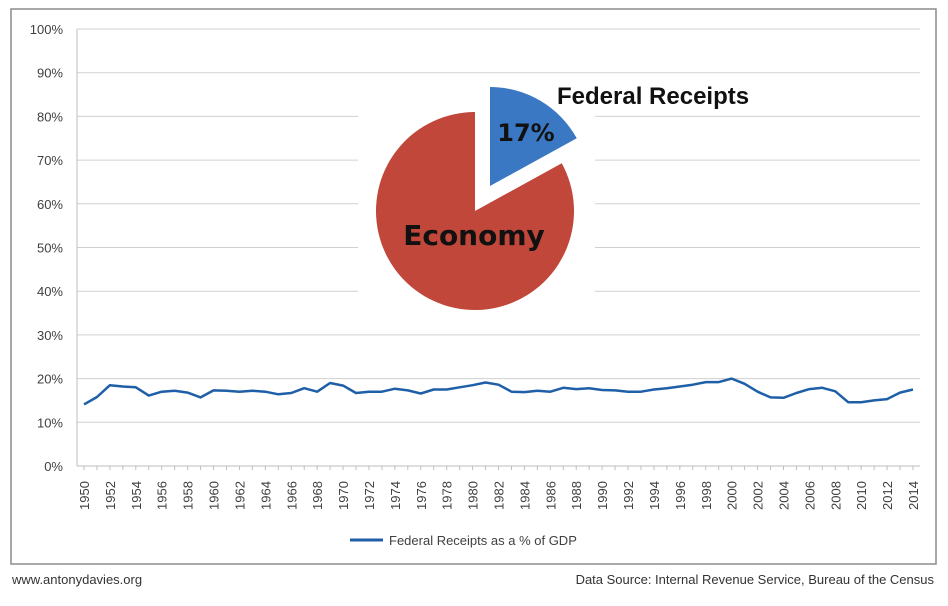  Describe the element at coordinates (317, 495) in the screenshot. I see `x-tick-label: 1968` at that location.